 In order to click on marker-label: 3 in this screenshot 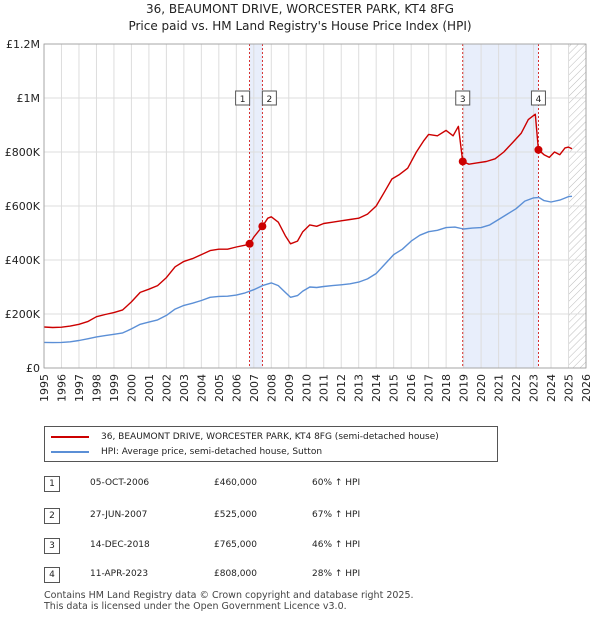, I will do `click(463, 100)`.